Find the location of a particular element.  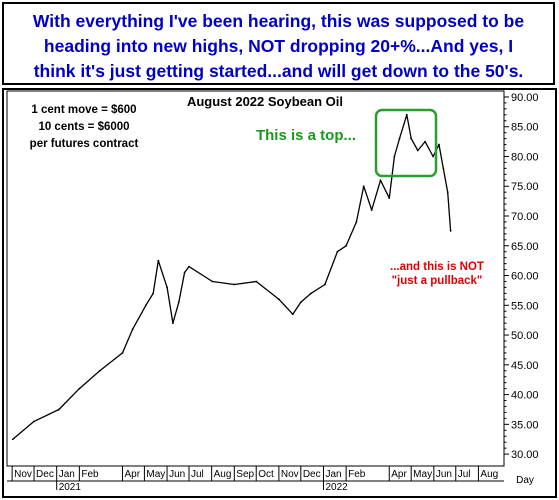

y-tick-label: 30.00 is located at coordinates (525, 455).